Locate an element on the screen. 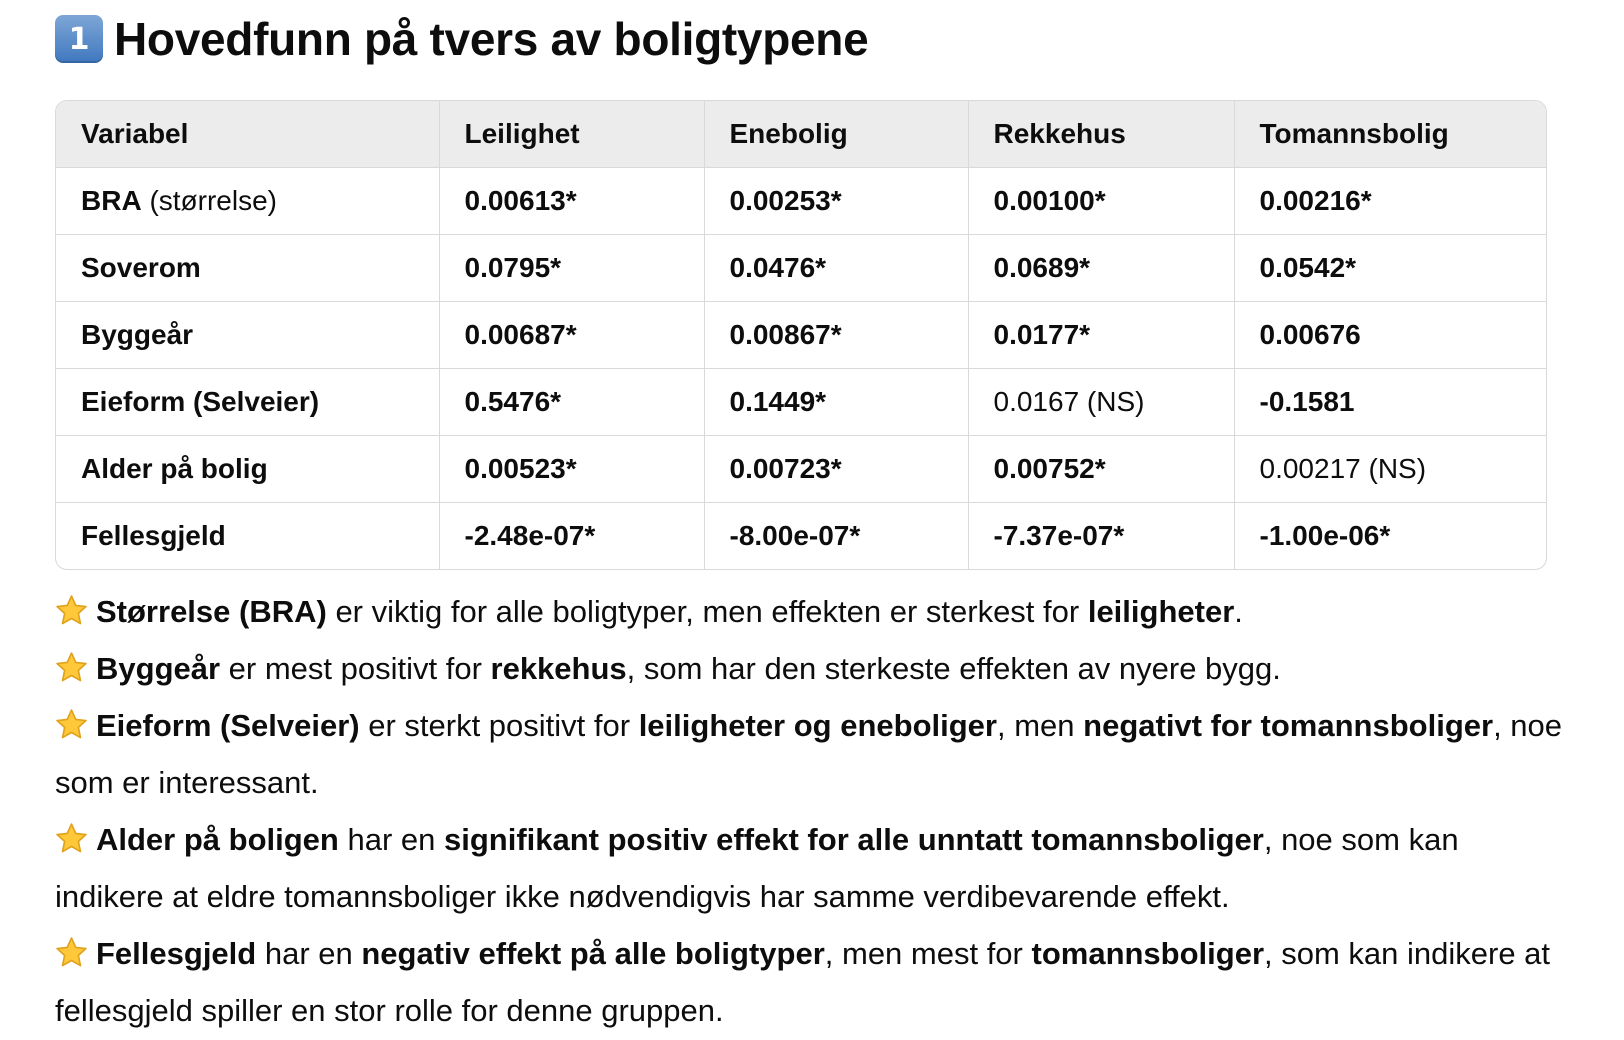  finding-bold: negativ effekt på alle boligtyper is located at coordinates (593, 953).